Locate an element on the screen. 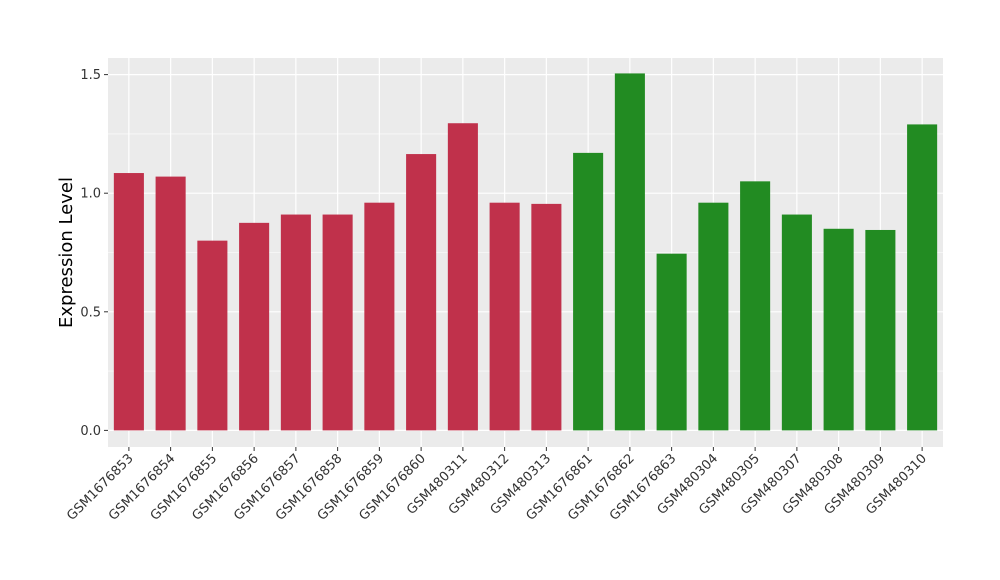 This screenshot has width=1000, height=580. bar-gsm480305 is located at coordinates (755, 306).